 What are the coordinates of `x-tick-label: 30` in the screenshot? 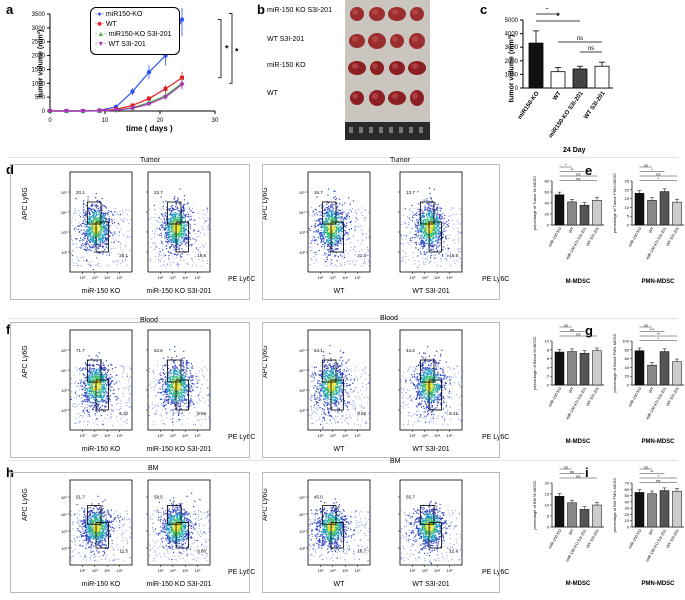 It's located at (215, 121).